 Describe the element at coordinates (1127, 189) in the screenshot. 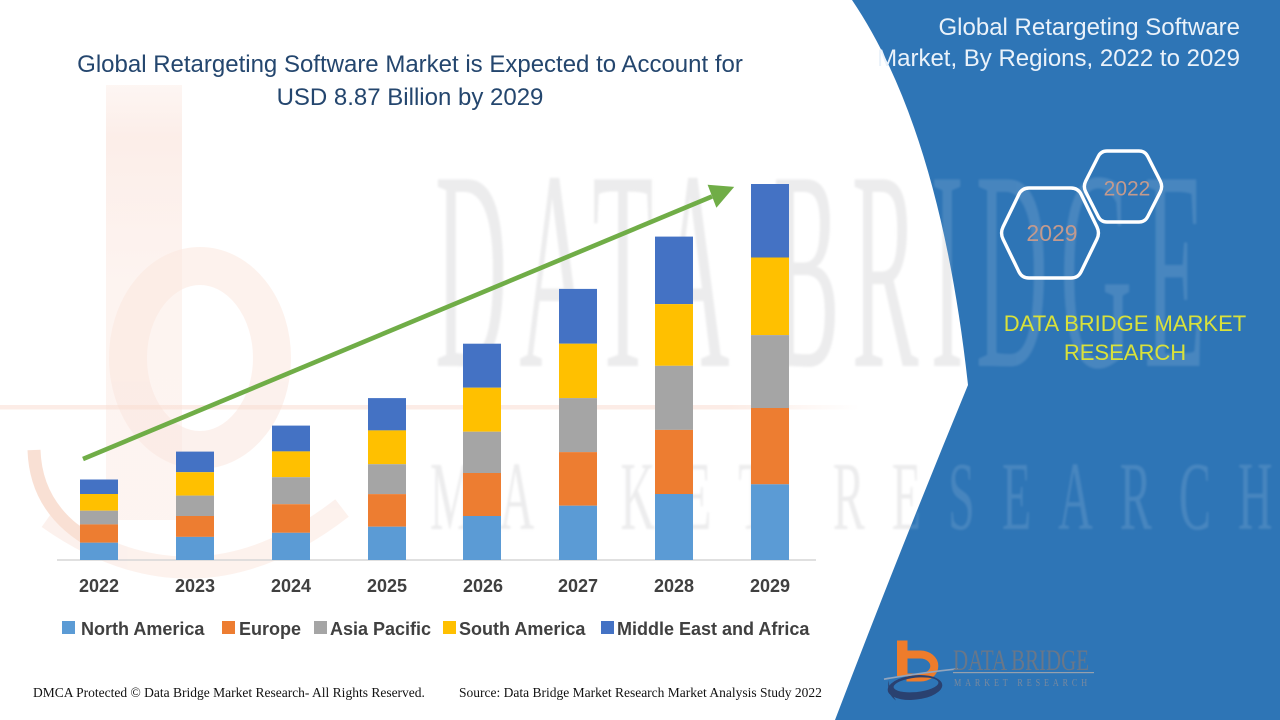

I see `svg-text: 2022` at that location.